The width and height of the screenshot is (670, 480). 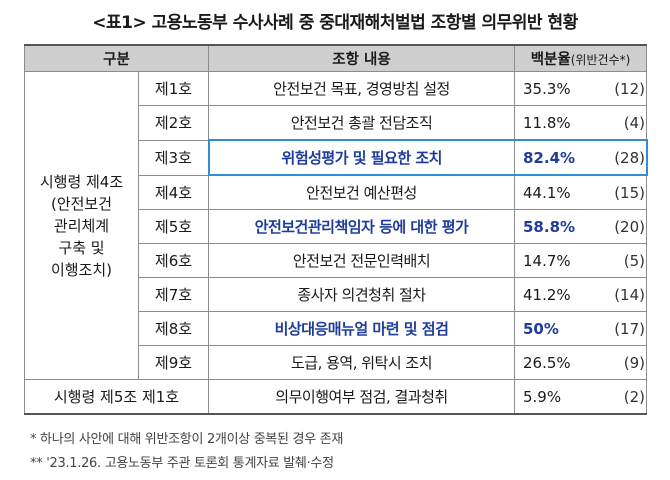 I want to click on table-row-article5: 시행령 제5조 제1호 의무이행여부 점검, 결과청취 5.9% (2), so click(x=335, y=397).